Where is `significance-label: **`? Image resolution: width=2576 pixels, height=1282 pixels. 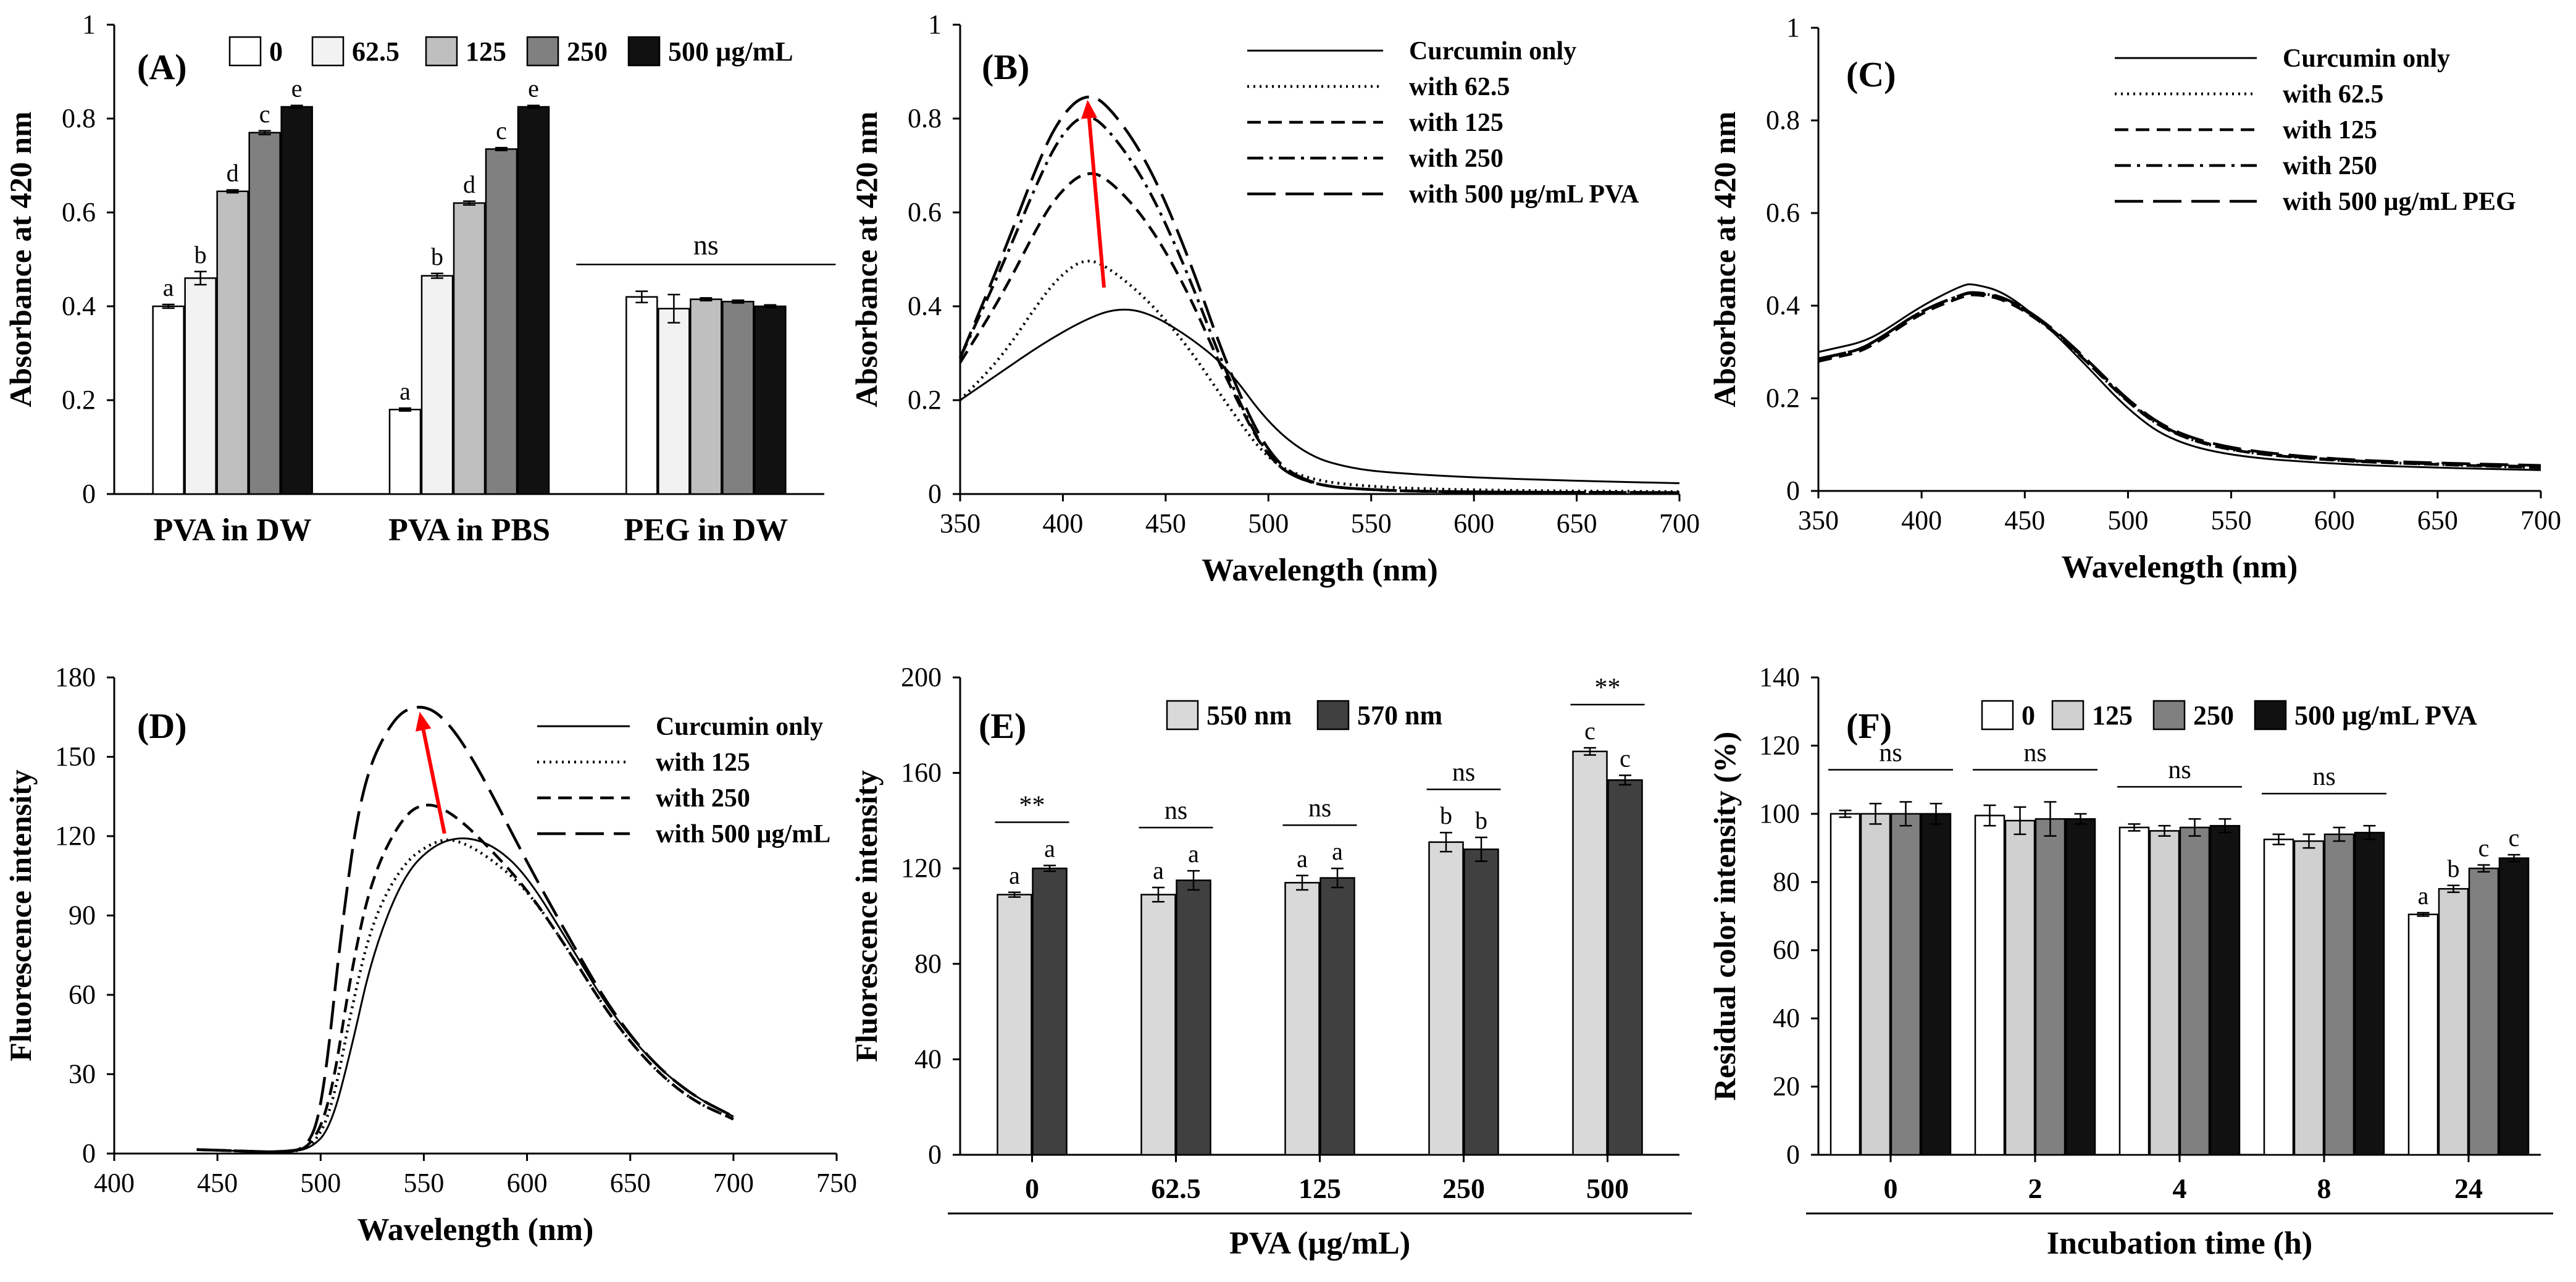
significance-label: ** is located at coordinates (1608, 688).